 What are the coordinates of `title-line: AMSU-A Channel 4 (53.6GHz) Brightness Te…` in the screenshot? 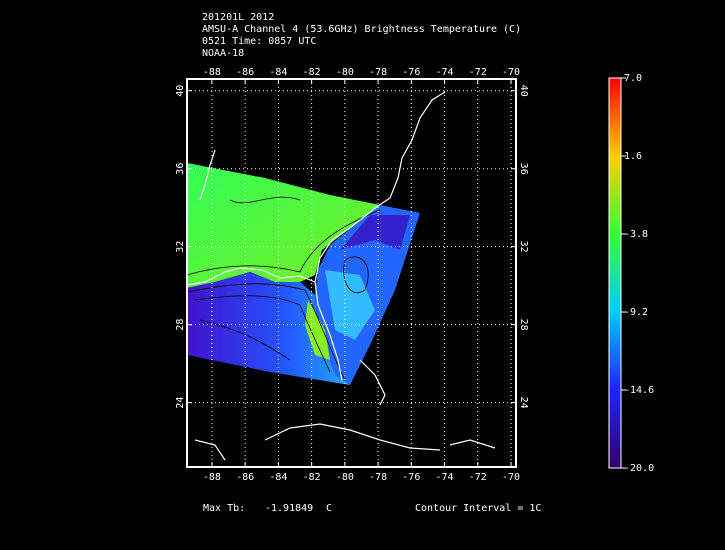 It's located at (361, 29).